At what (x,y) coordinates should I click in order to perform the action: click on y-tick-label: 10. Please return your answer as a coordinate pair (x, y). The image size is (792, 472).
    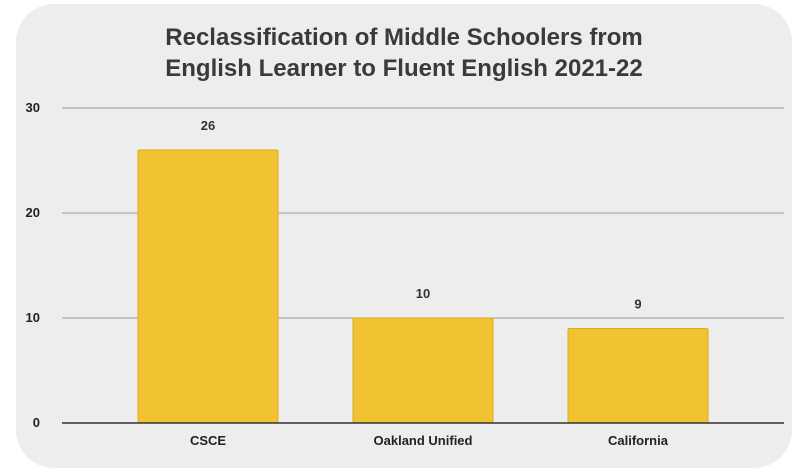
    Looking at the image, I should click on (33, 317).